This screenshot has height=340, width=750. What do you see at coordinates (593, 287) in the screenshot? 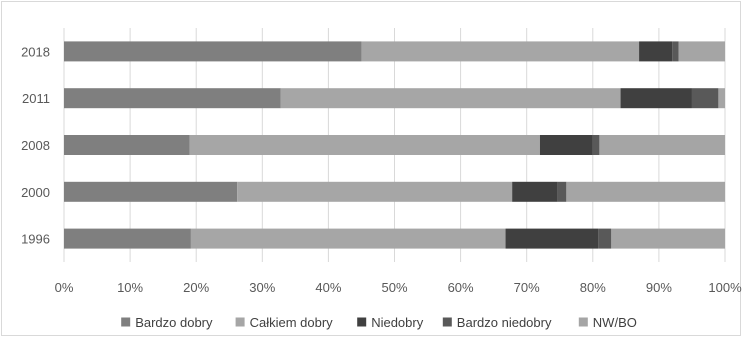
I see `x-tick-label: 80%` at bounding box center [593, 287].